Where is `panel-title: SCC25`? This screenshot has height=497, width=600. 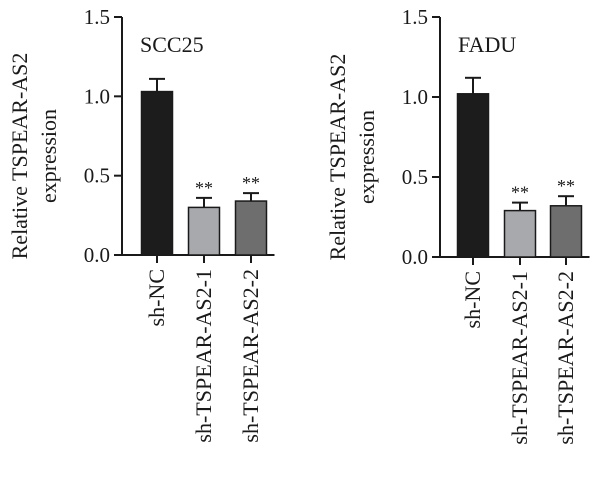
panel-title: SCC25 is located at coordinates (172, 44).